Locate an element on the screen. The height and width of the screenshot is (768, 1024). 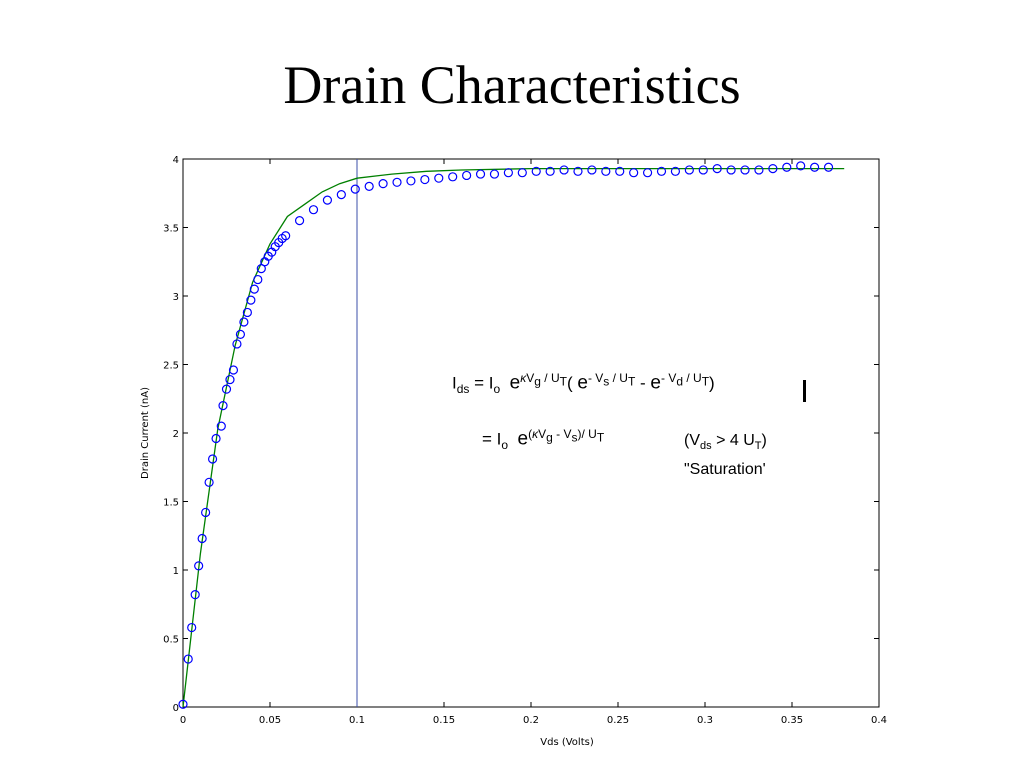
eq-exp3-vd: - V is located at coordinates (669, 378).